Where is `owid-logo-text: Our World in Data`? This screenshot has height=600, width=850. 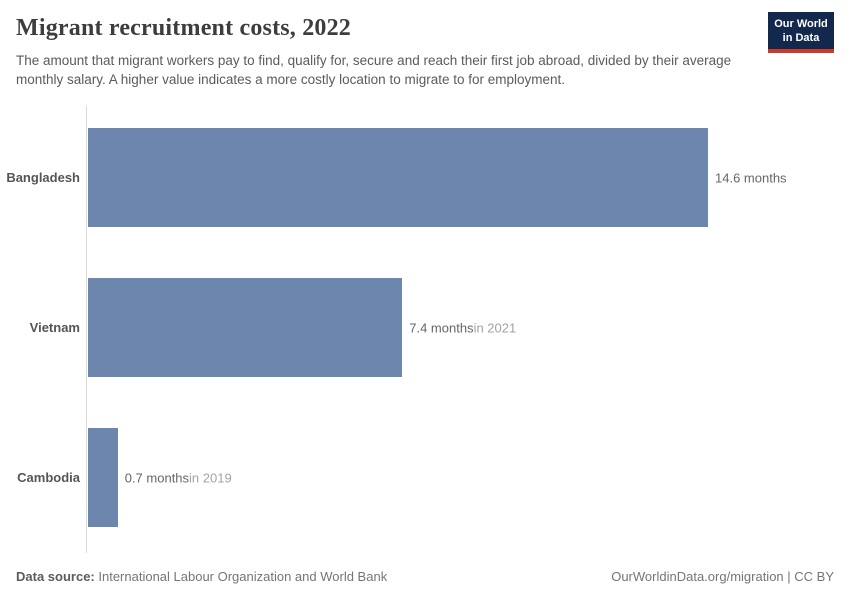
owid-logo-text: Our World in Data is located at coordinates (801, 30).